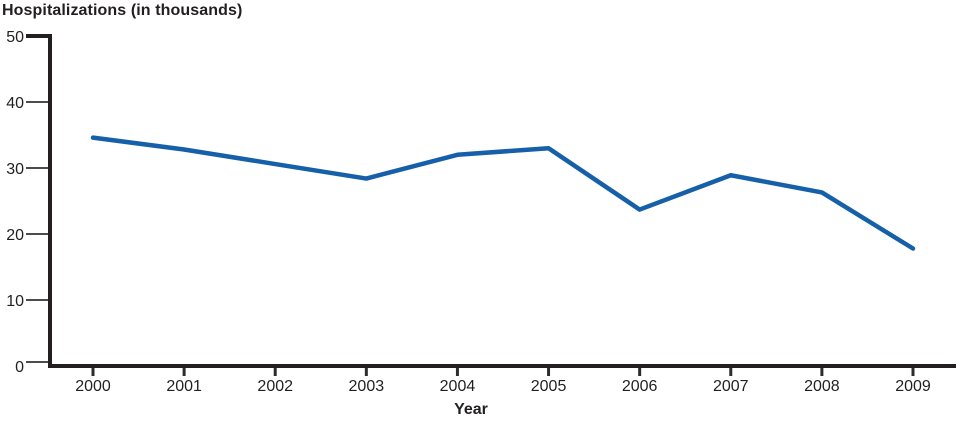  What do you see at coordinates (640, 386) in the screenshot?
I see `x-tick-label: 2006` at bounding box center [640, 386].